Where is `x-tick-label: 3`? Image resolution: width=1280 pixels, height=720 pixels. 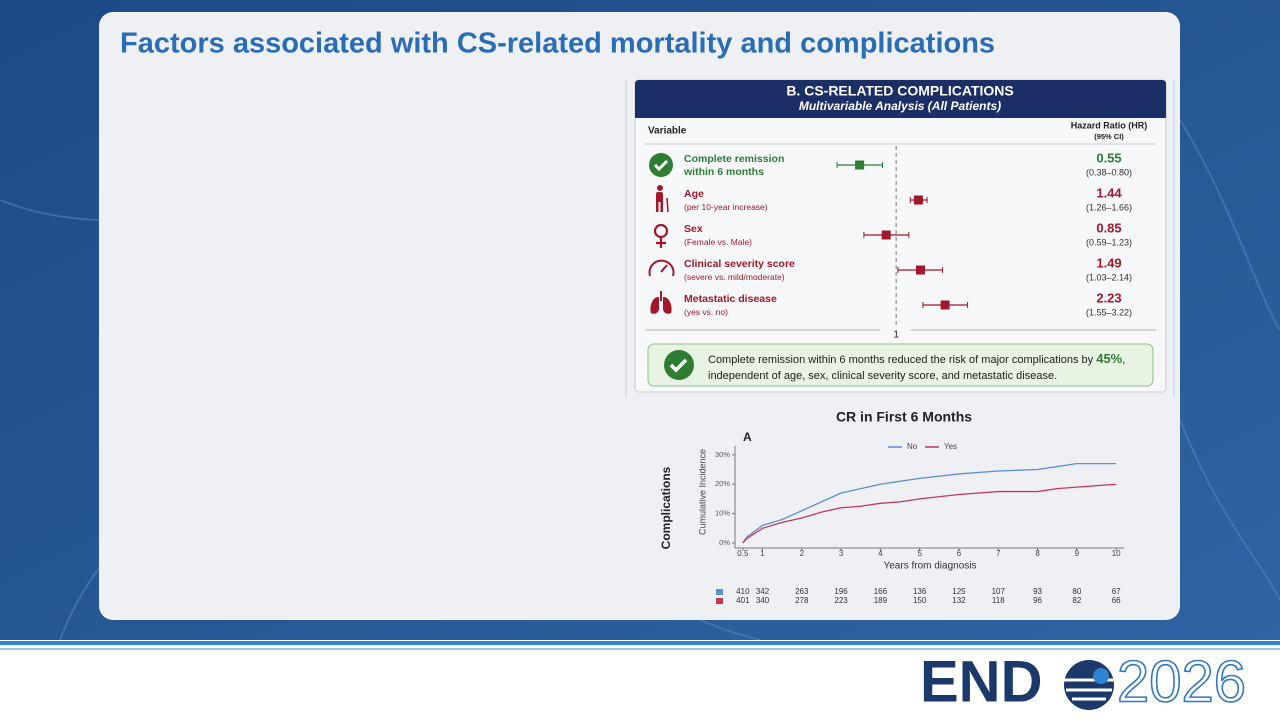
x-tick-label: 3 is located at coordinates (841, 553).